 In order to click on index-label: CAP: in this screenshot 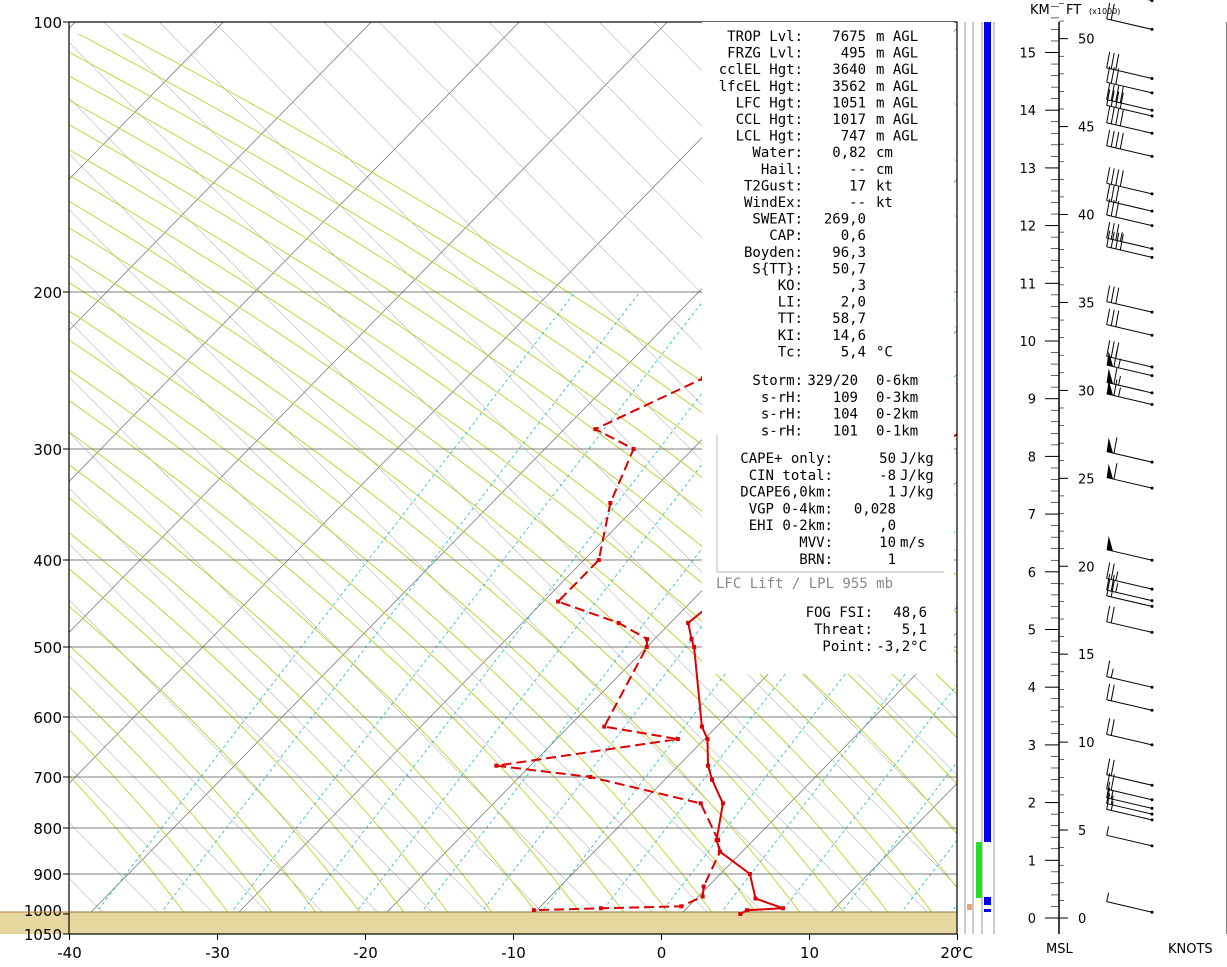, I will do `click(786, 236)`.